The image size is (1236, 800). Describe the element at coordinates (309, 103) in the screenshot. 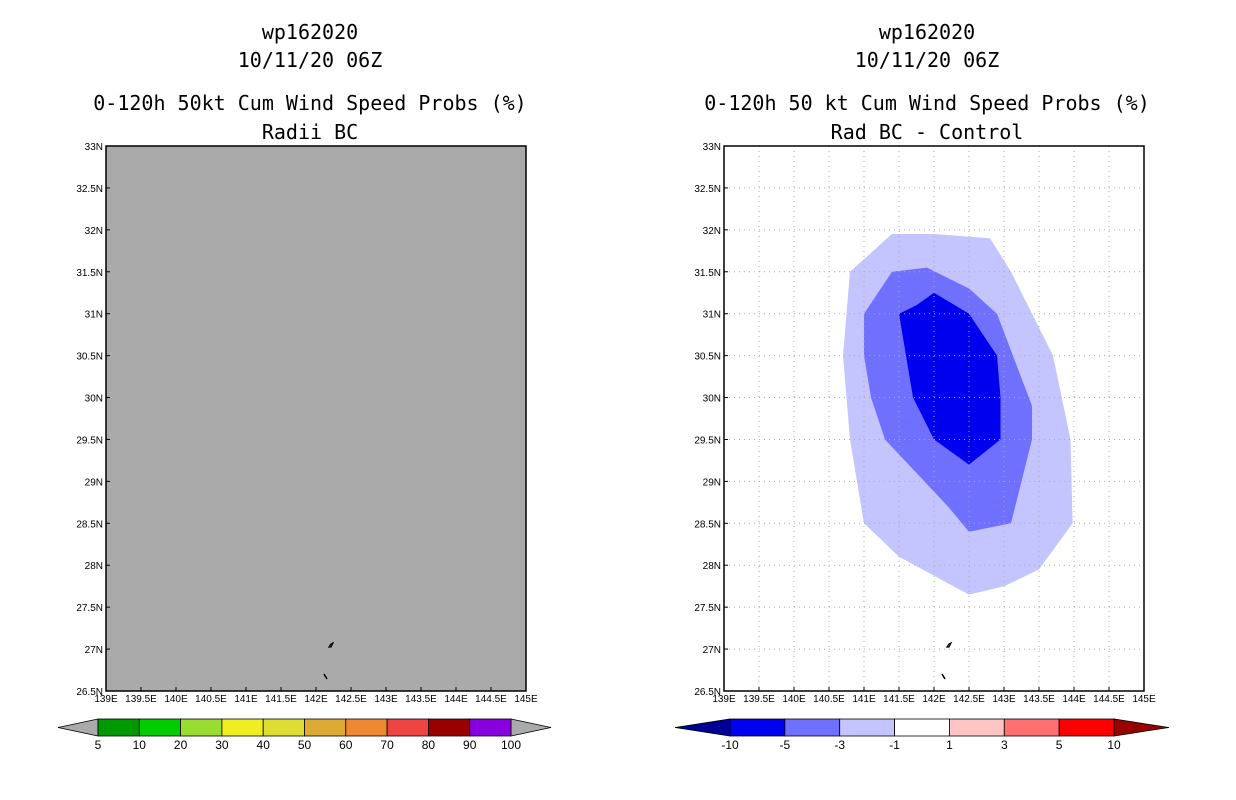

I see `left-title: 0-120h 50kt Cum Wind Speed Probs (%)` at that location.